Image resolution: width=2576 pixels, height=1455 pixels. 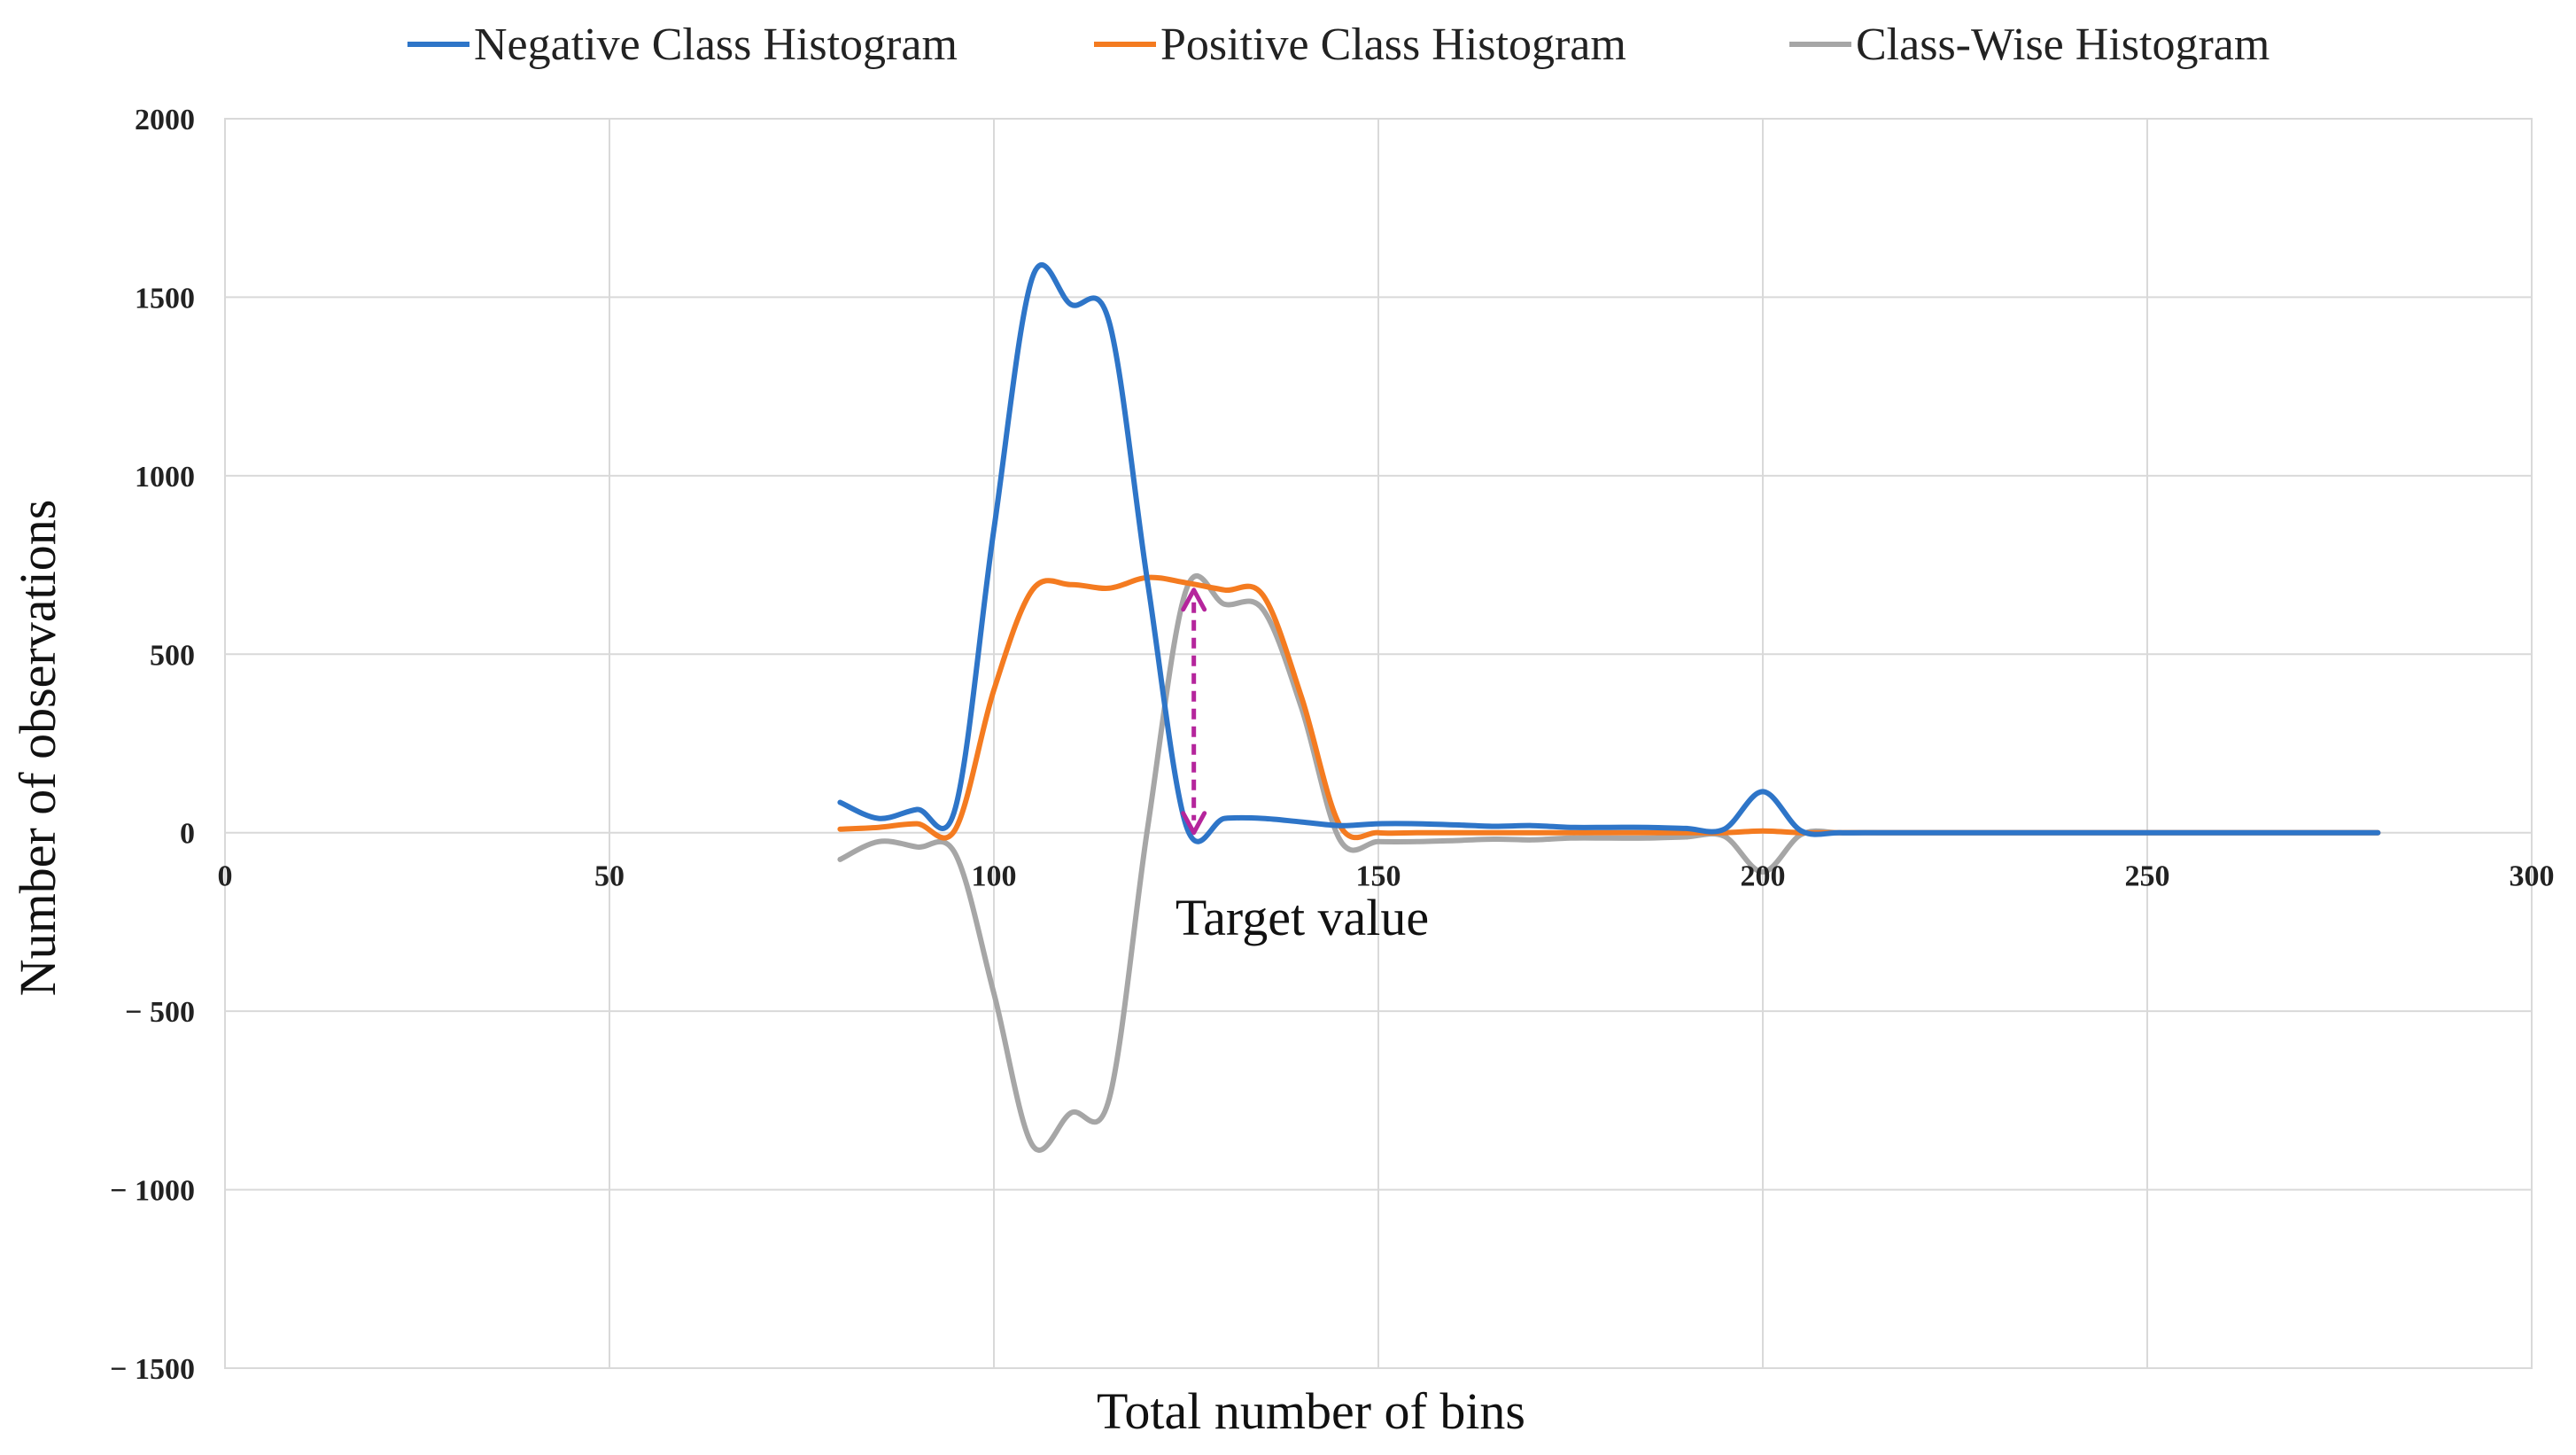 What do you see at coordinates (160, 1013) in the screenshot?
I see `y-tick-label: − 500` at bounding box center [160, 1013].